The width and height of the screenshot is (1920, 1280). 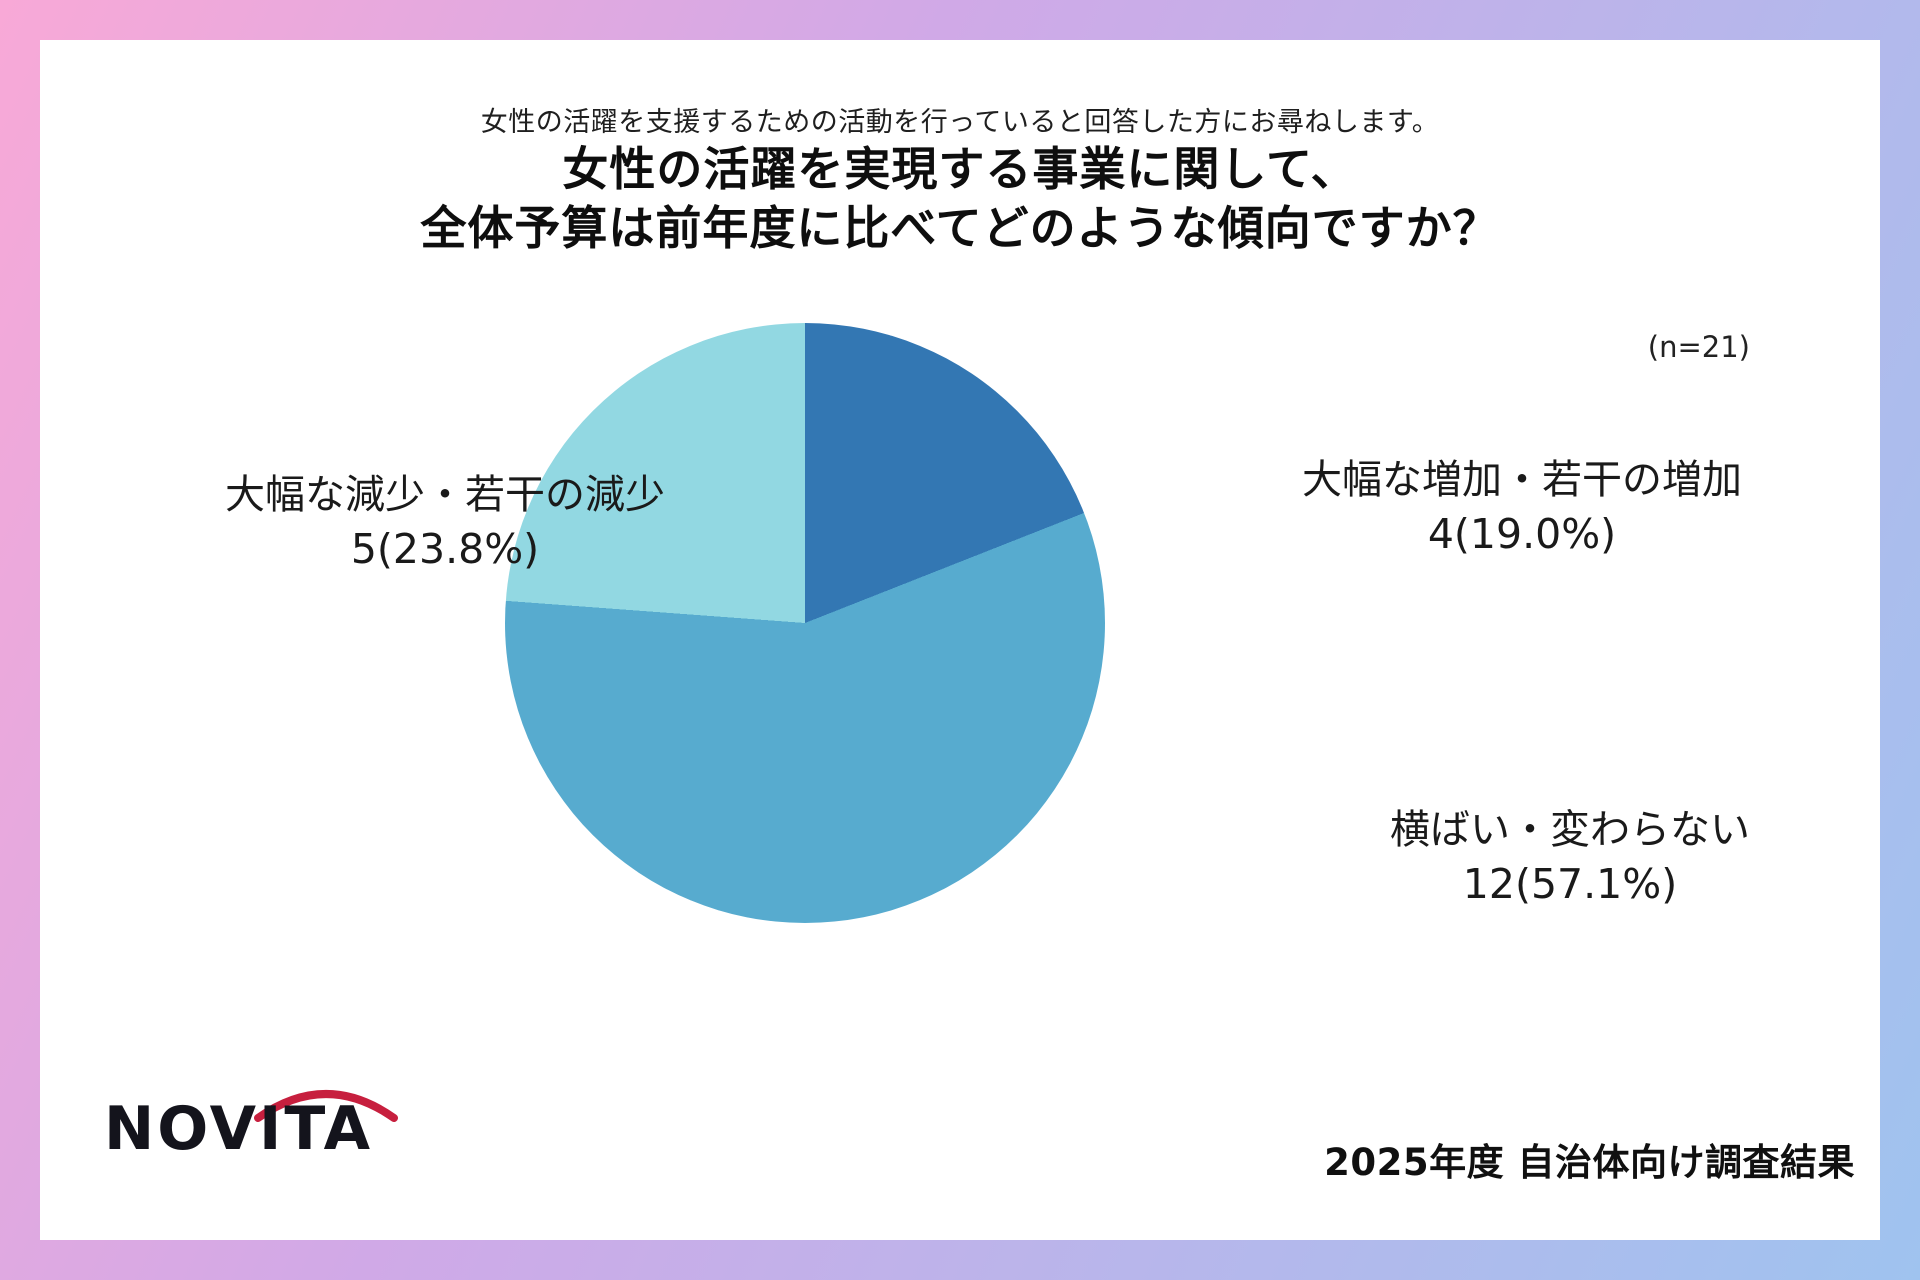 What do you see at coordinates (1570, 857) in the screenshot?
I see `pie-label-flat: 横ばい・変わらない 12(57.1%)` at bounding box center [1570, 857].